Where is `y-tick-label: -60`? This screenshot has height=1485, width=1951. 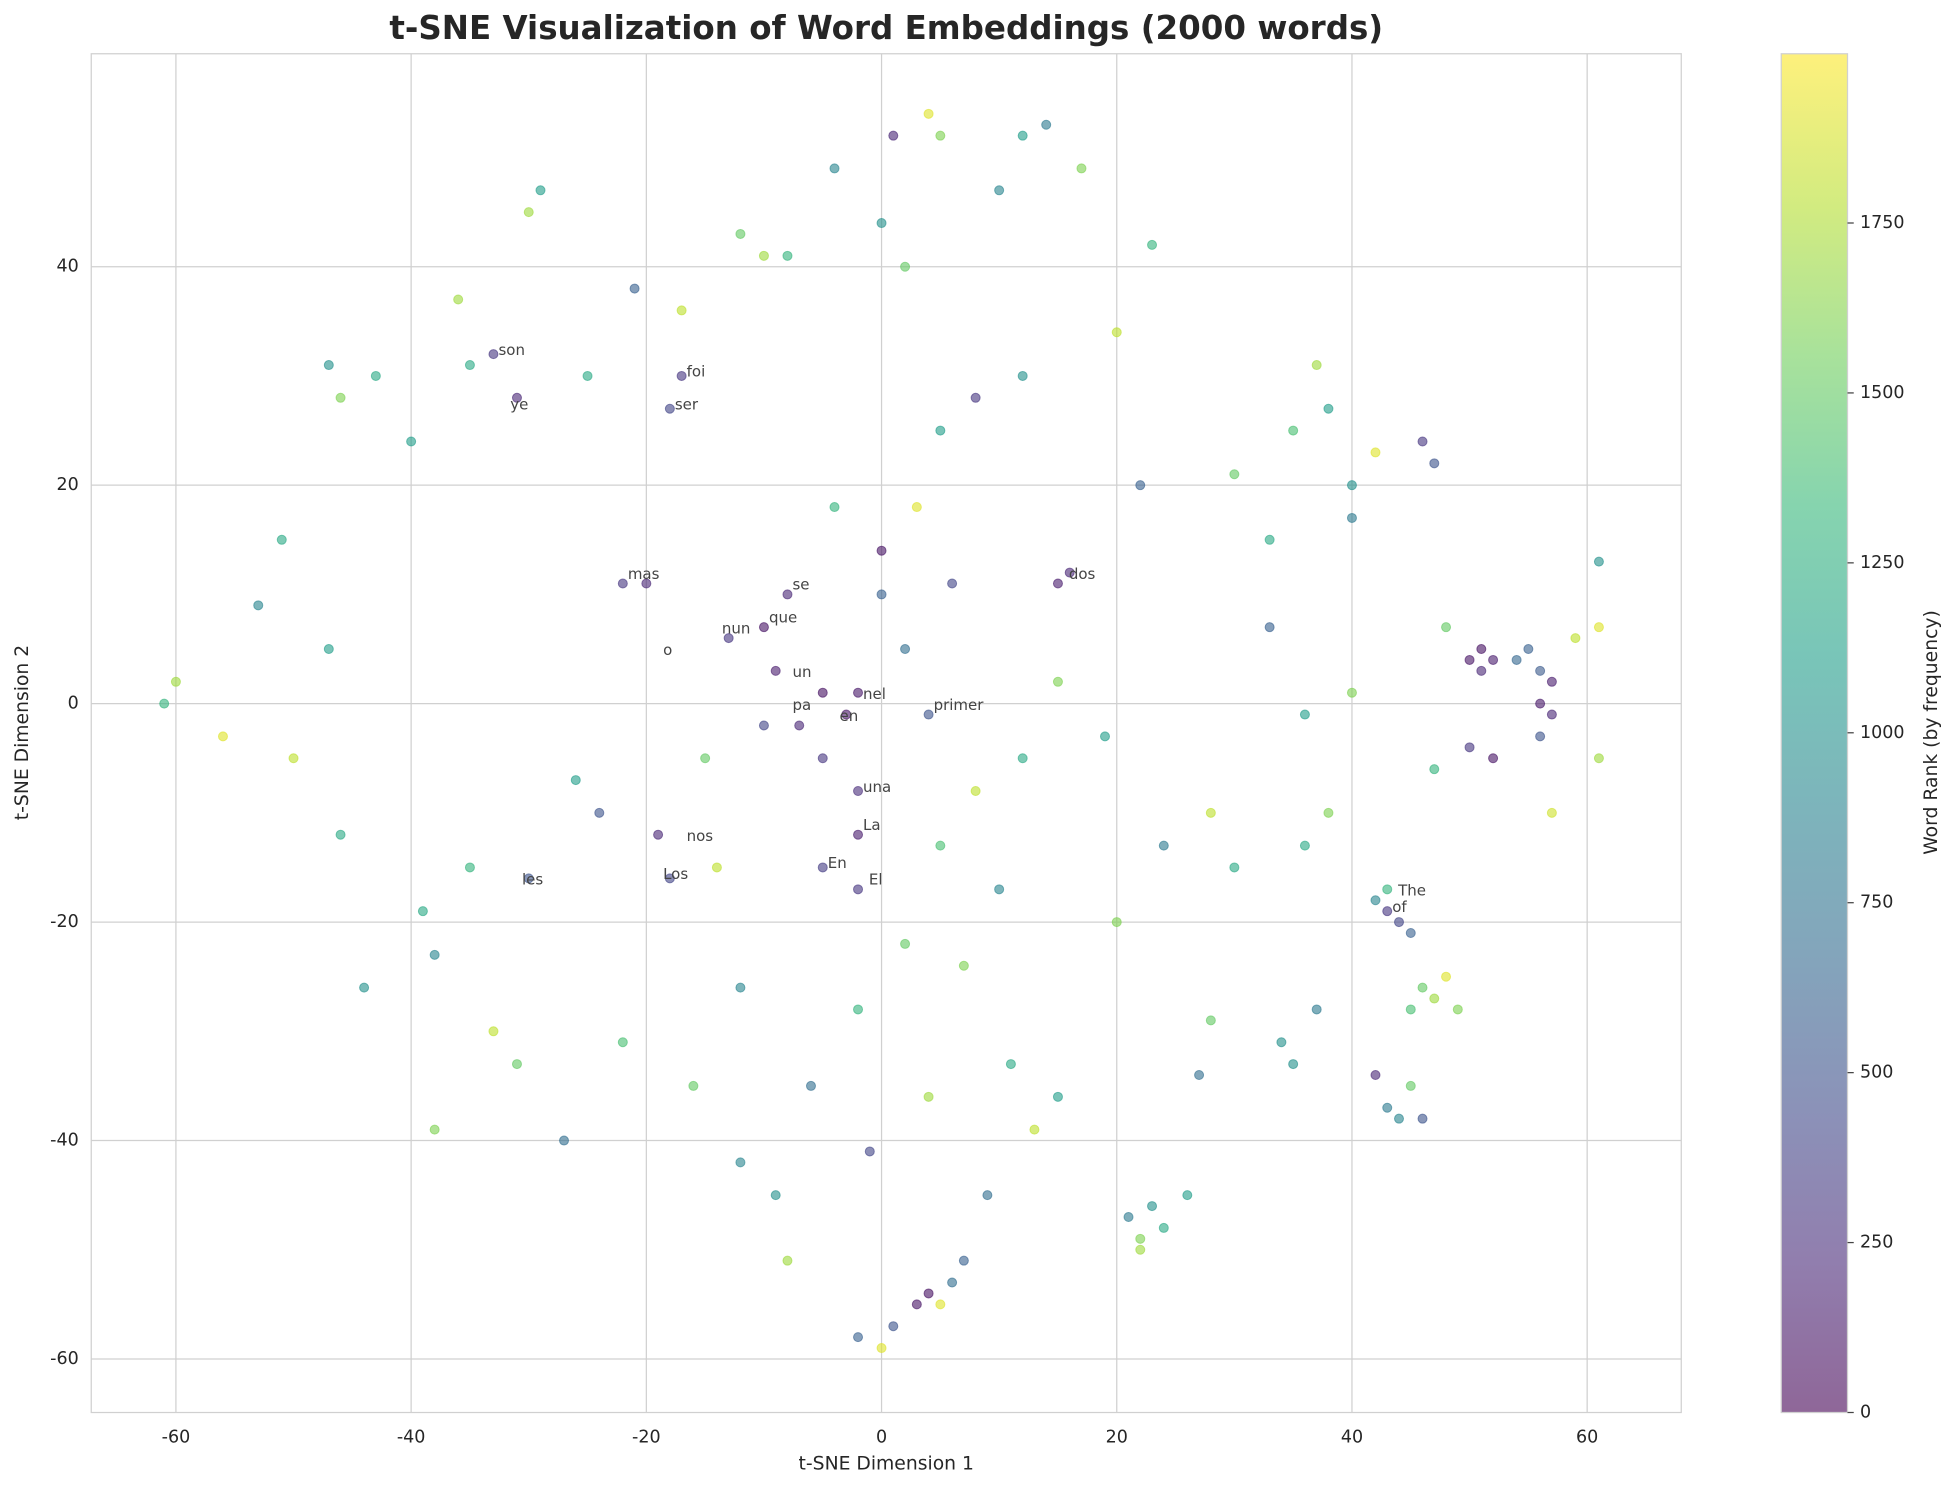
y-tick-label: -60 is located at coordinates (64, 1359).